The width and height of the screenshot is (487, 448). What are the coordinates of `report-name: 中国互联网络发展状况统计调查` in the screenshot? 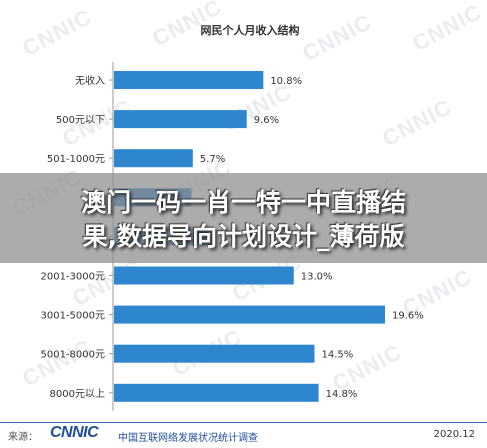 It's located at (188, 438).